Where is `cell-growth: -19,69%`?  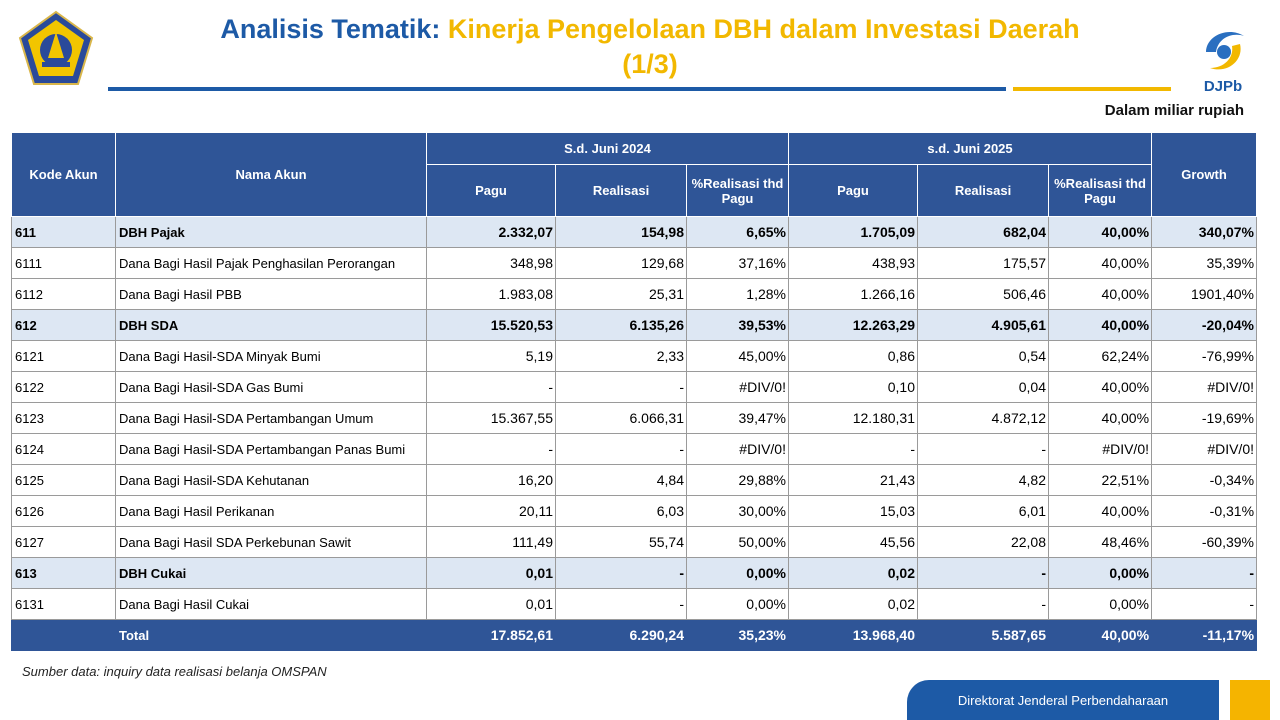
cell-growth: -19,69% is located at coordinates (1204, 418).